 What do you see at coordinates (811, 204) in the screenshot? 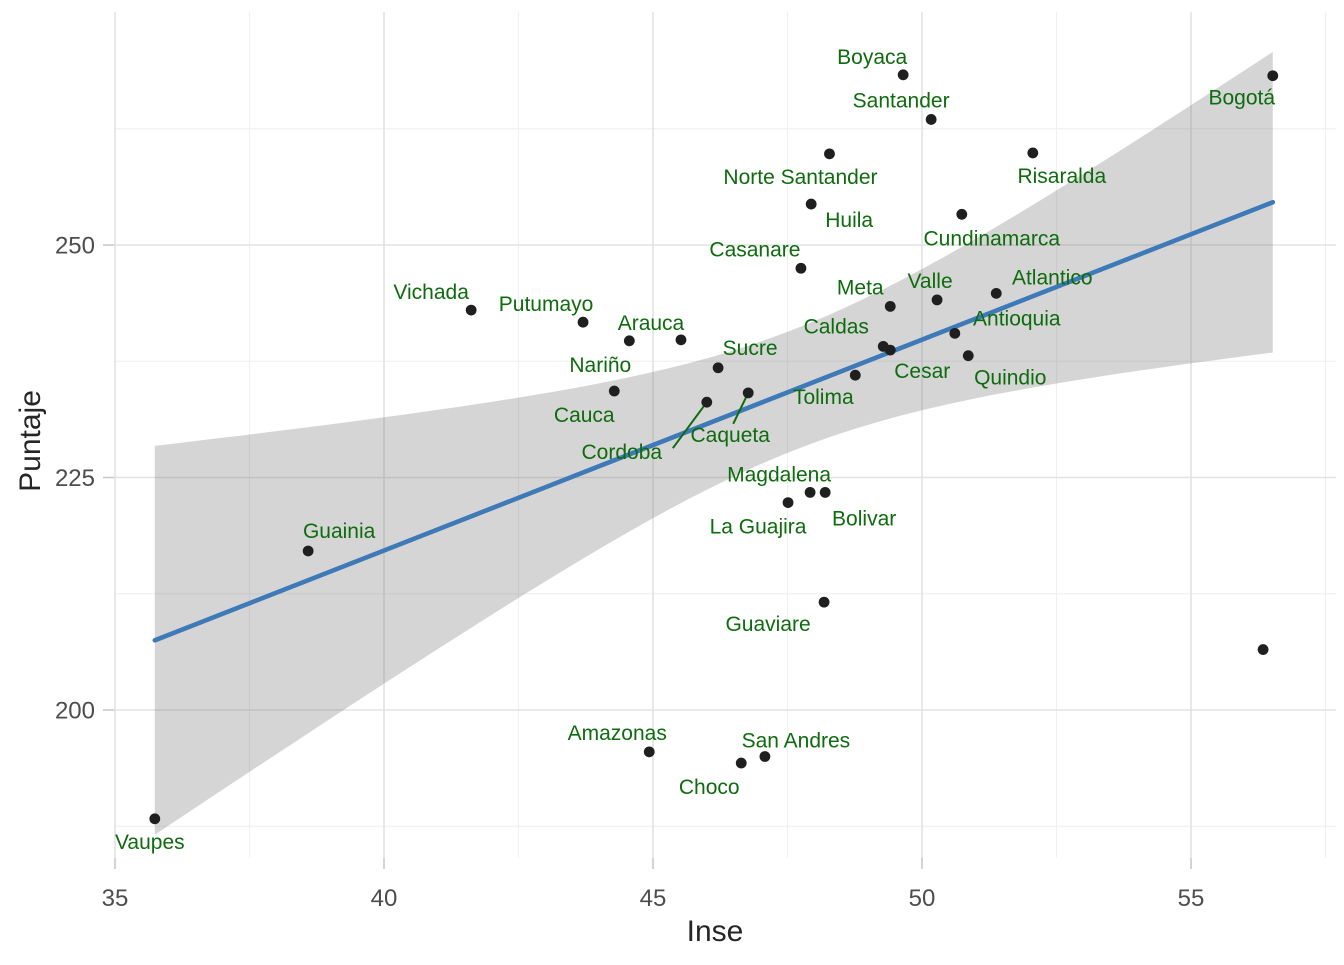
I see `data-point-huila` at bounding box center [811, 204].